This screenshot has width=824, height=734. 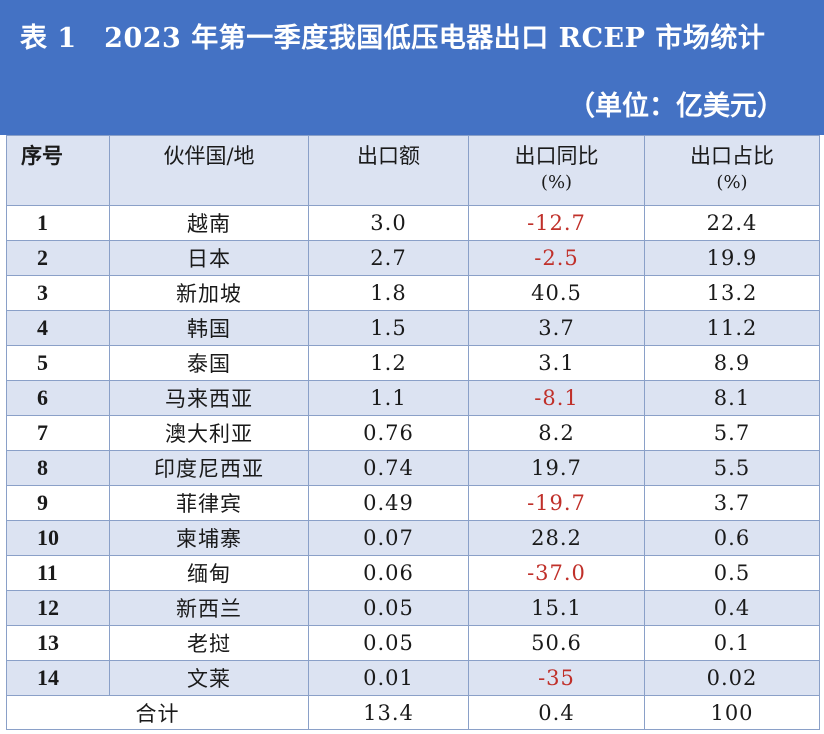 I want to click on cell-yoy: -35, so click(x=556, y=678).